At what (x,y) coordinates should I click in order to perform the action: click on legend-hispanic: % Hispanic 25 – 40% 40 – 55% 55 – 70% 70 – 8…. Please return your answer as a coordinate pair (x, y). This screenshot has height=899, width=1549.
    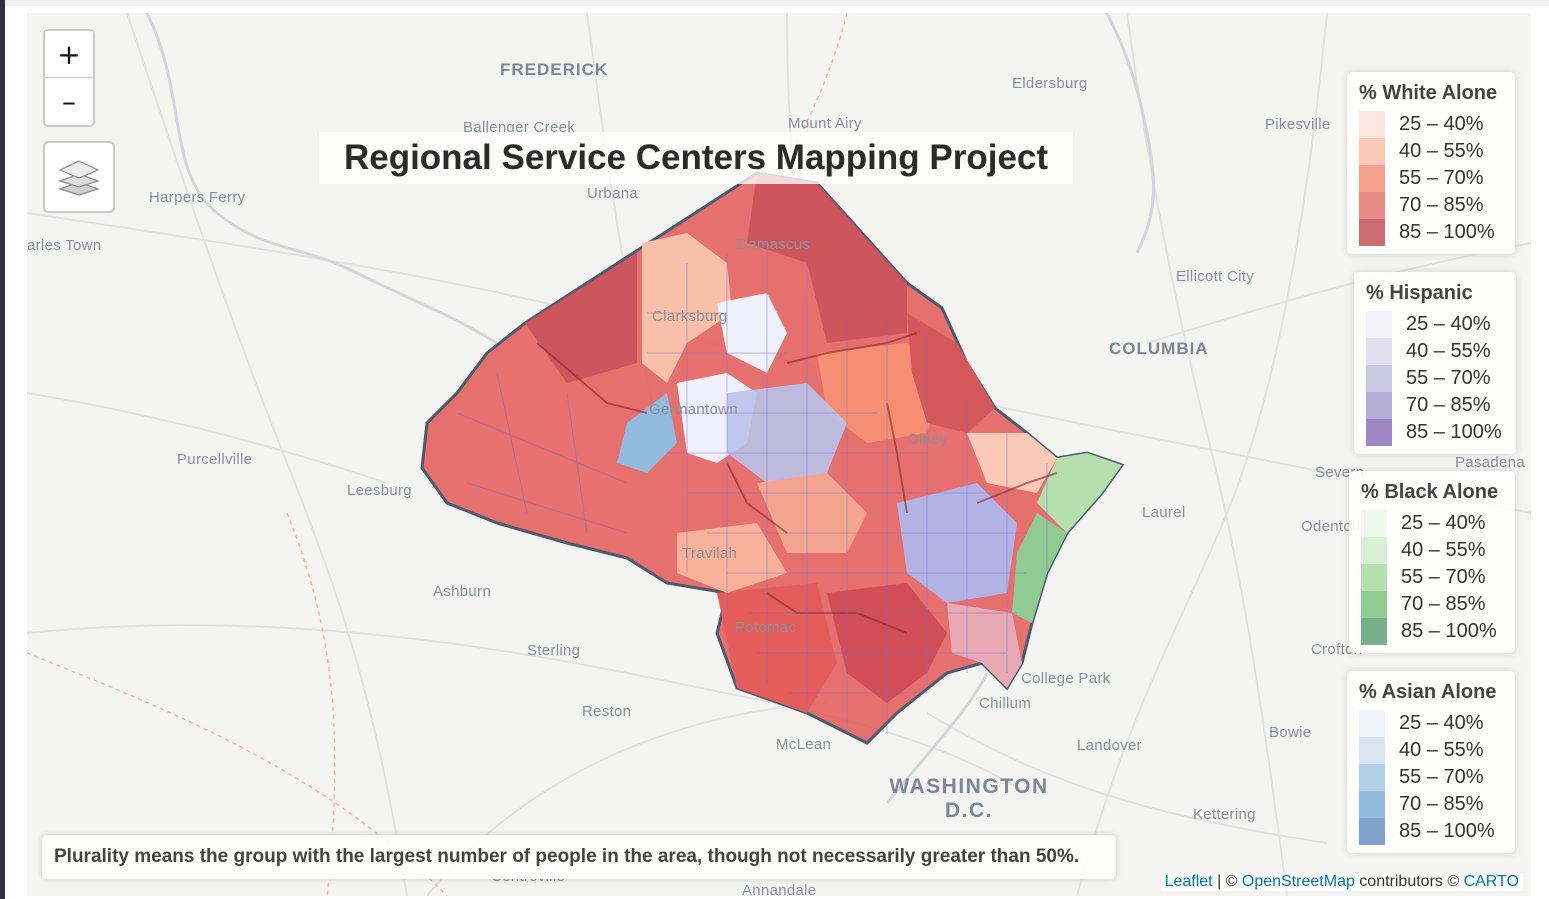
    Looking at the image, I should click on (1435, 363).